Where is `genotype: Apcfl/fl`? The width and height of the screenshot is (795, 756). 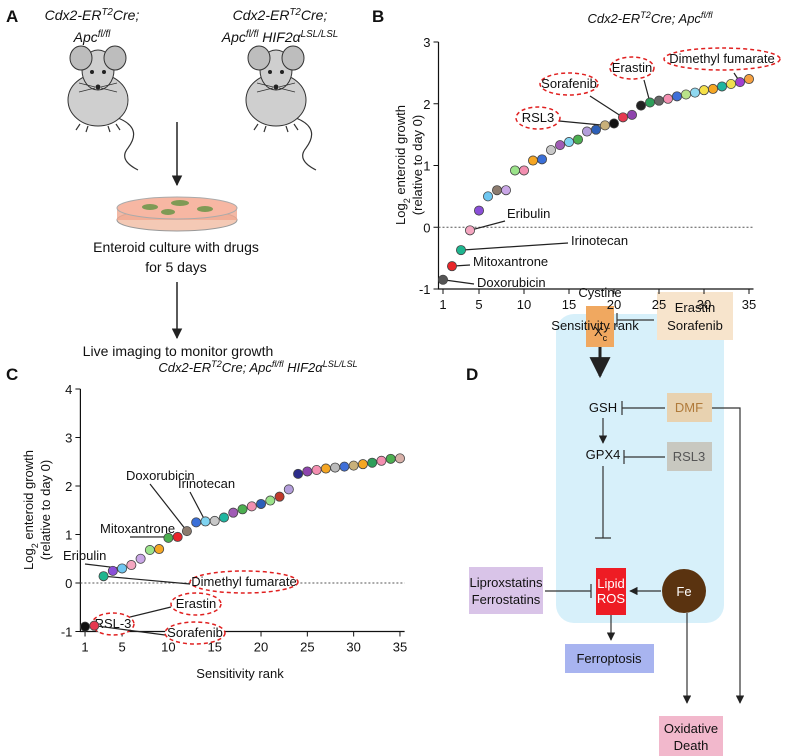
genotype: Apcfl/fl is located at coordinates (92, 37).